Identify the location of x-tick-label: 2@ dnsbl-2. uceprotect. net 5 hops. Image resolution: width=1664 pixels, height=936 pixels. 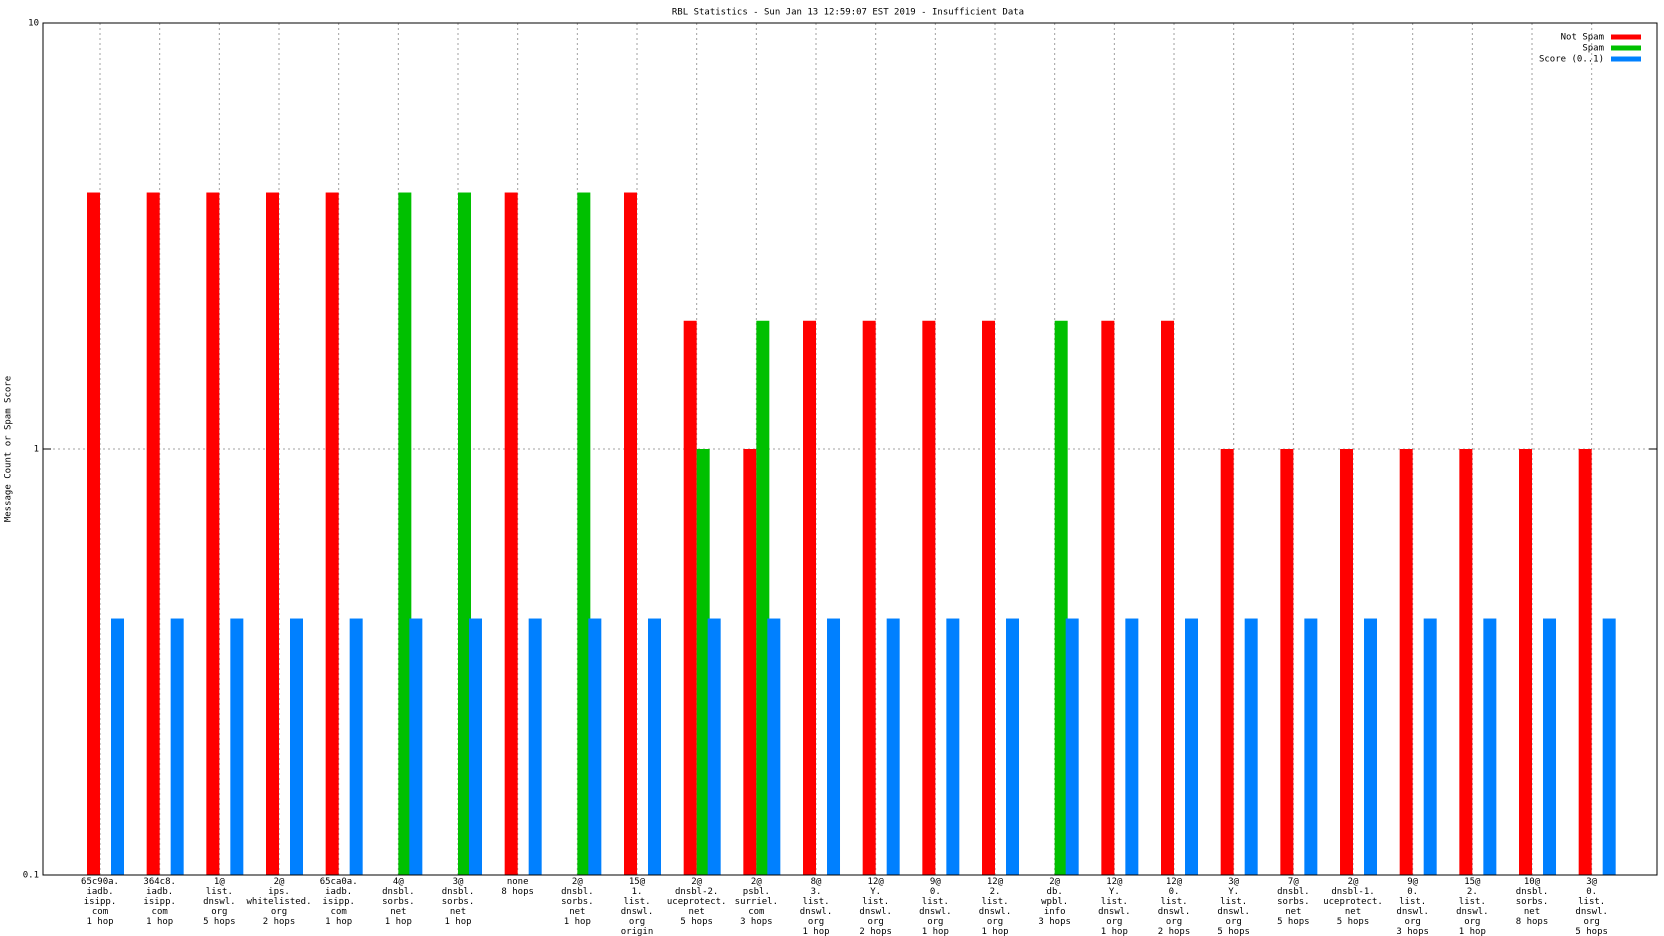
(697, 902).